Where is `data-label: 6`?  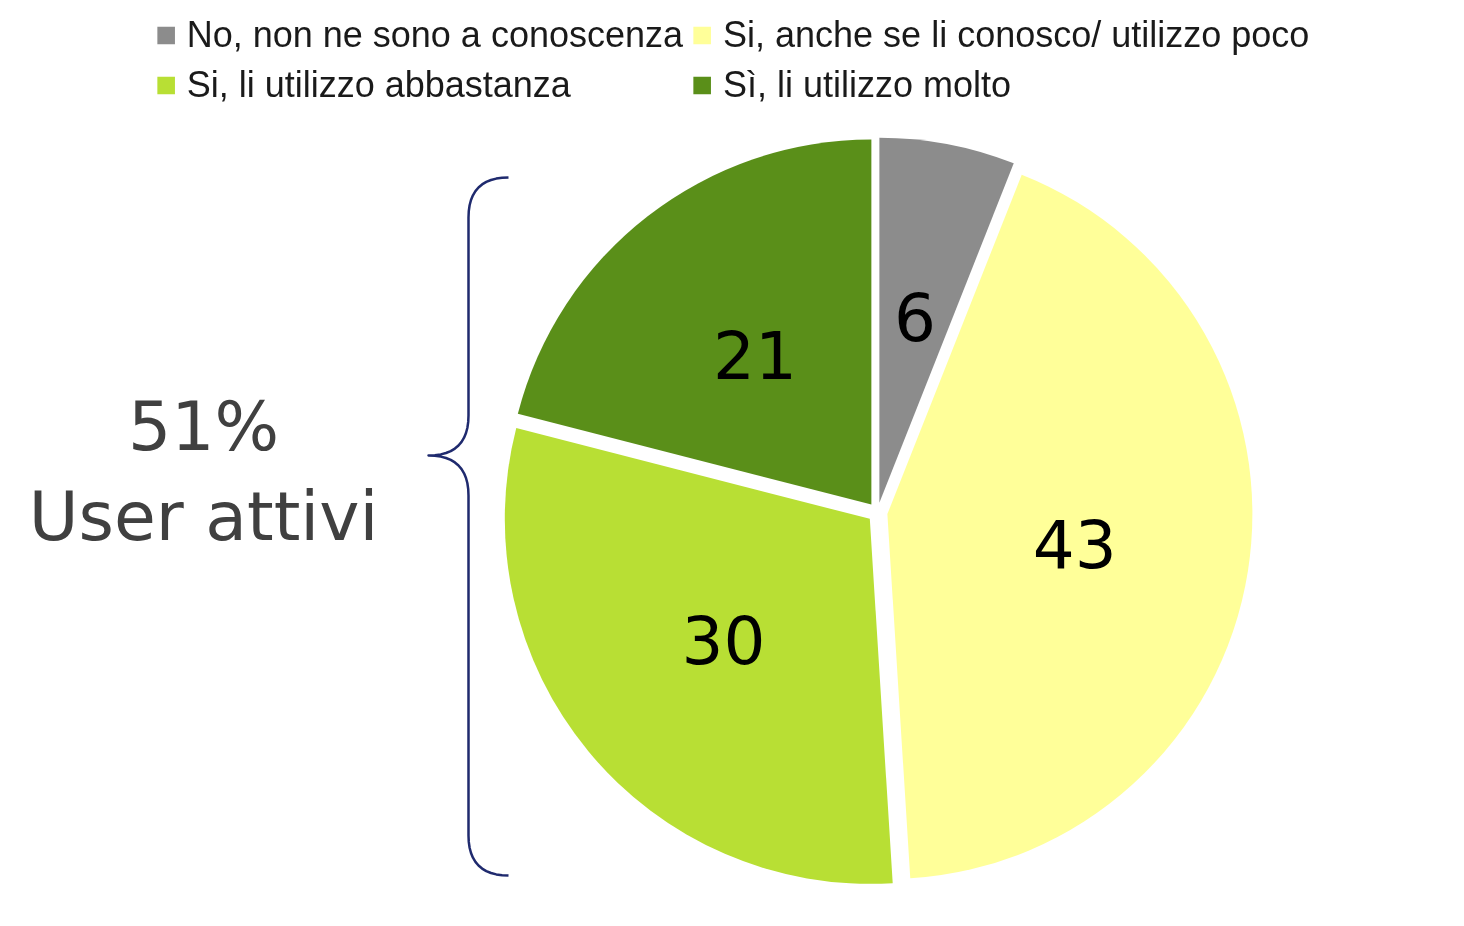
data-label: 6 is located at coordinates (914, 318).